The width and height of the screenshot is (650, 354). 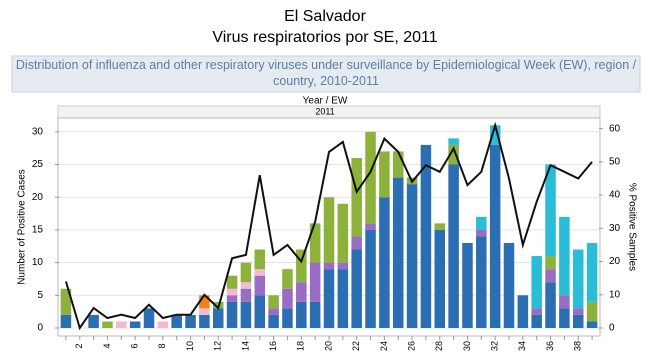 I want to click on y2-tick-label: 40, so click(x=615, y=195).